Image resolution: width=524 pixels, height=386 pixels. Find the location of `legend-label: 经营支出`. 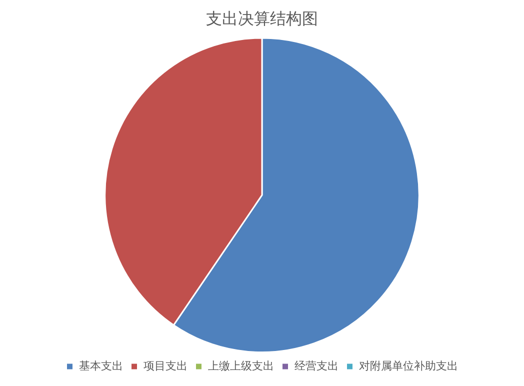

legend-label: 经营支出 is located at coordinates (316, 365).